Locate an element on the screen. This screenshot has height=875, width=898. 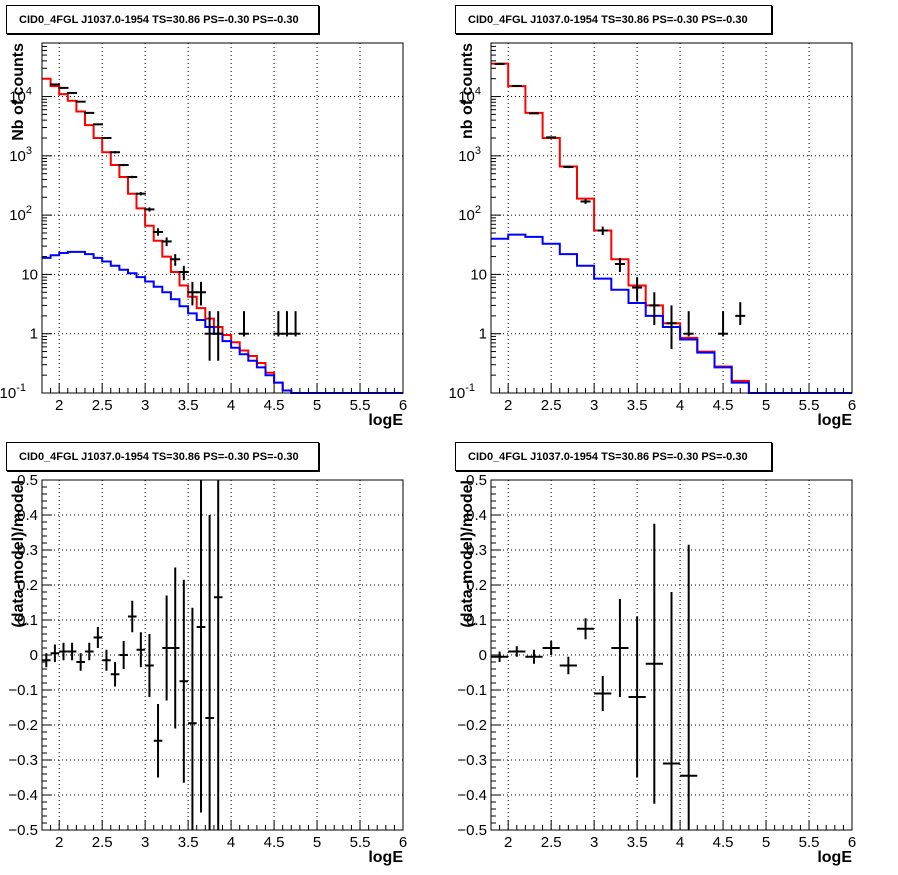
y-tick-label: 0.3 is located at coordinates (27, 550).